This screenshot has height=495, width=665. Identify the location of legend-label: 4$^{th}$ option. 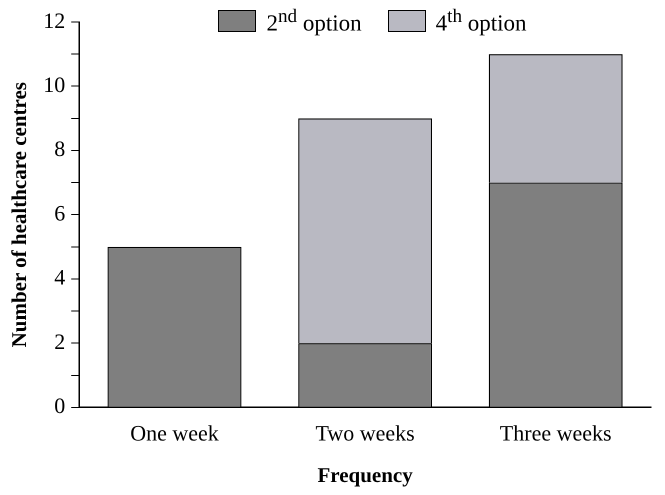
(481, 21).